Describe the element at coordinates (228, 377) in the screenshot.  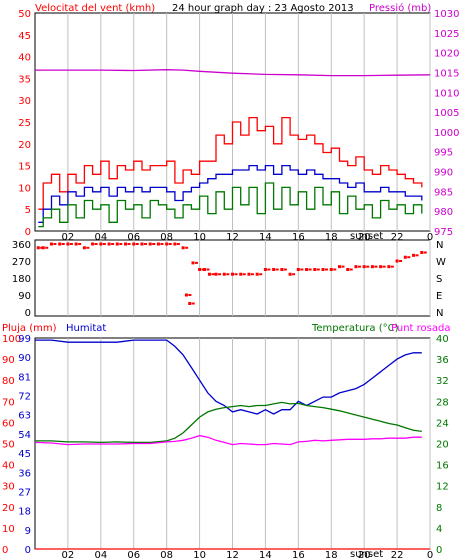
I see `humidity-line` at that location.